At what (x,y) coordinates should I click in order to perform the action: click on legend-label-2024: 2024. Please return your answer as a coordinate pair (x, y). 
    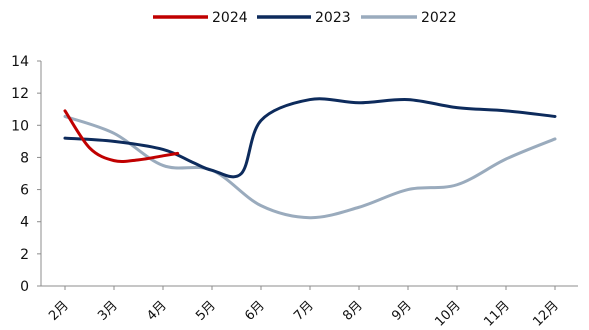
    Looking at the image, I should click on (230, 18).